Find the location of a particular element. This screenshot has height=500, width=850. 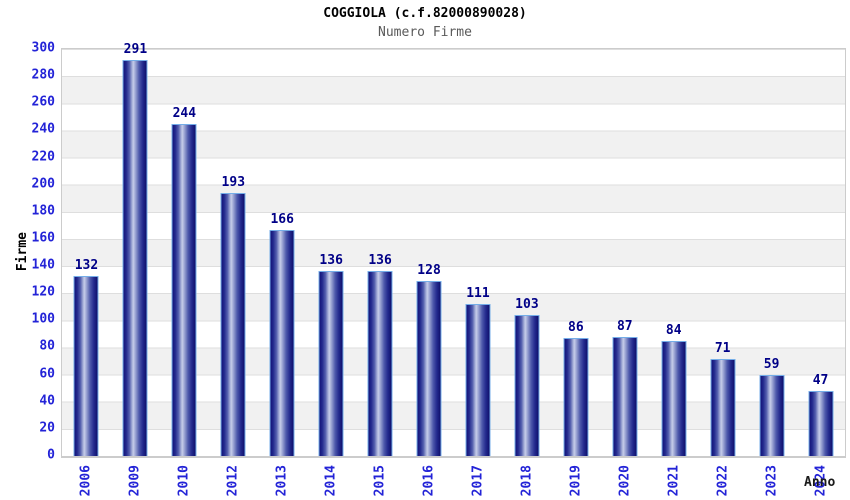

bar-slot: 136 2014 is located at coordinates (331, 272).